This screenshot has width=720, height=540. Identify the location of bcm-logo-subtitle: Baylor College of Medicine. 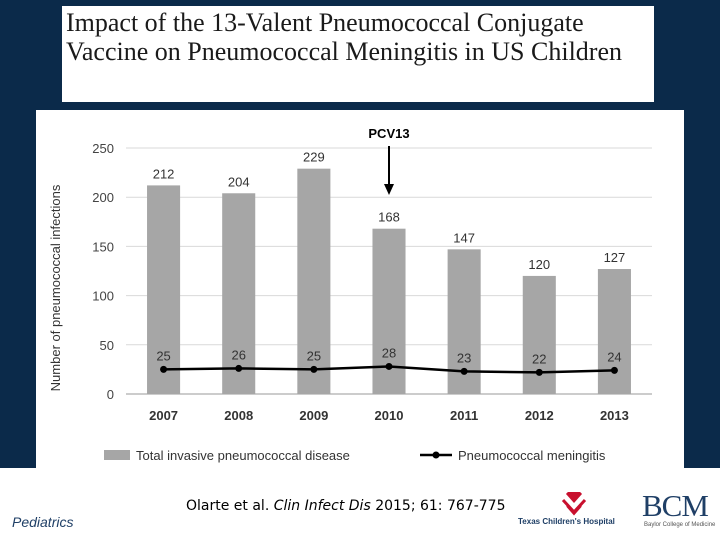
(680, 525).